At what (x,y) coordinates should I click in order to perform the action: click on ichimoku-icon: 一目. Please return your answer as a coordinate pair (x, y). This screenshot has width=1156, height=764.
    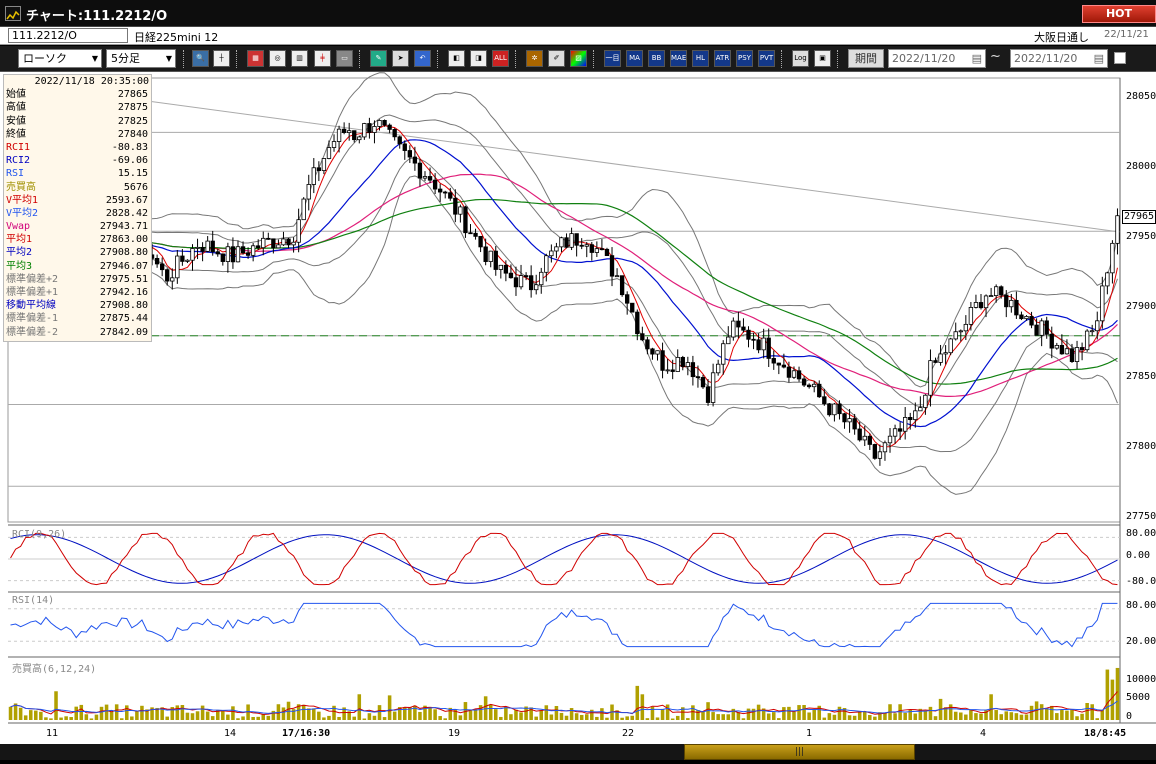
    Looking at the image, I should click on (612, 58).